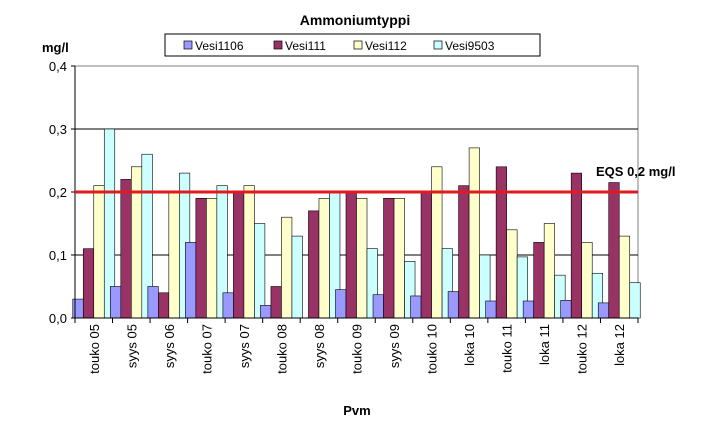  Describe the element at coordinates (386, 46) in the screenshot. I see `legend-label-vesi112: Vesi112` at that location.